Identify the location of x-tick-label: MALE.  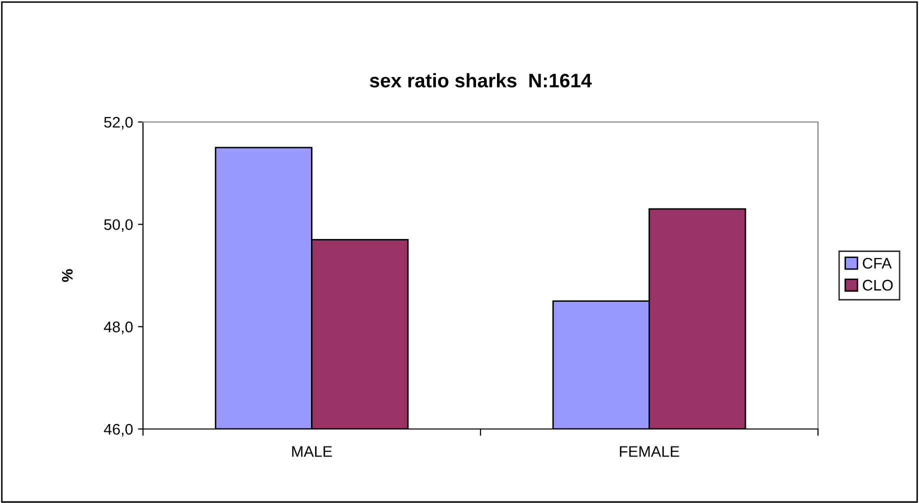
(312, 451).